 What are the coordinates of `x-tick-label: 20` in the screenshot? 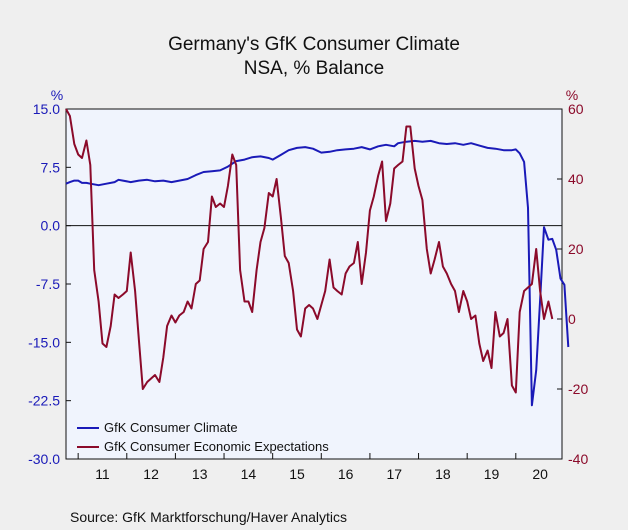 It's located at (540, 474).